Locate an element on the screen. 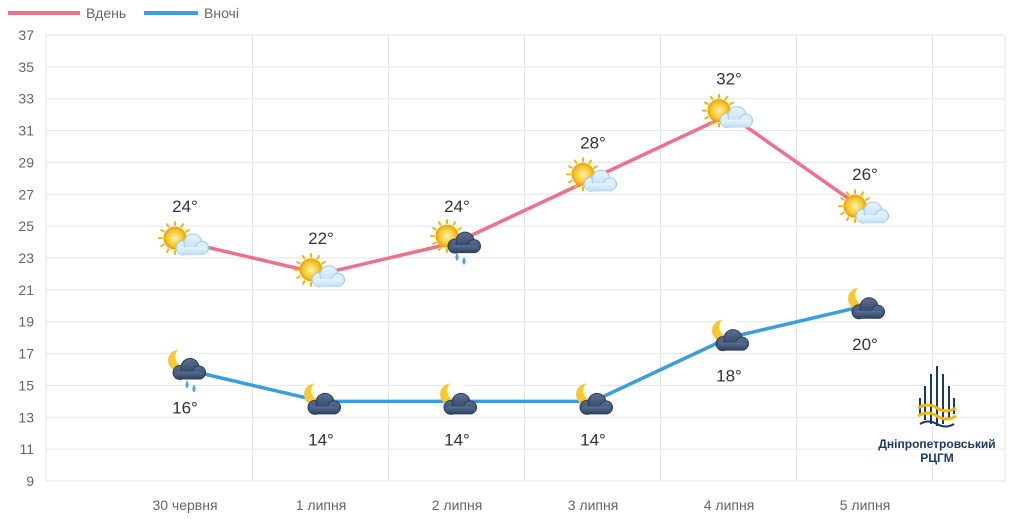  y-tick-label: 25 is located at coordinates (26, 226).